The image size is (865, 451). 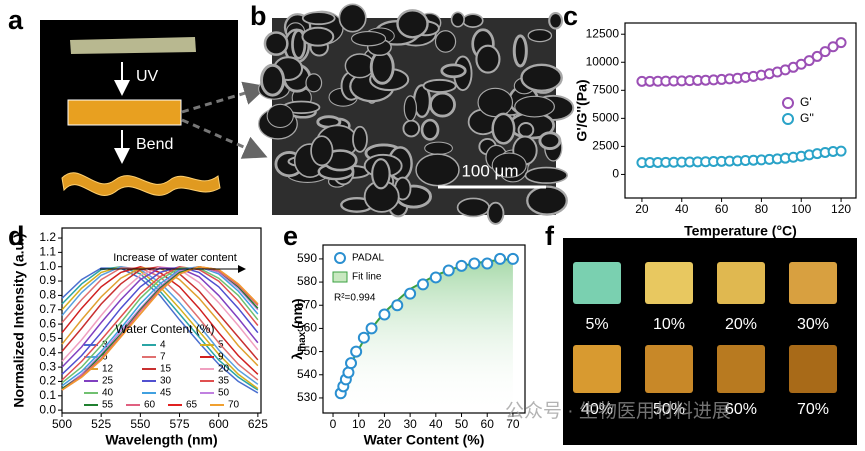 I want to click on x-tick-label: 0, so click(x=333, y=424).